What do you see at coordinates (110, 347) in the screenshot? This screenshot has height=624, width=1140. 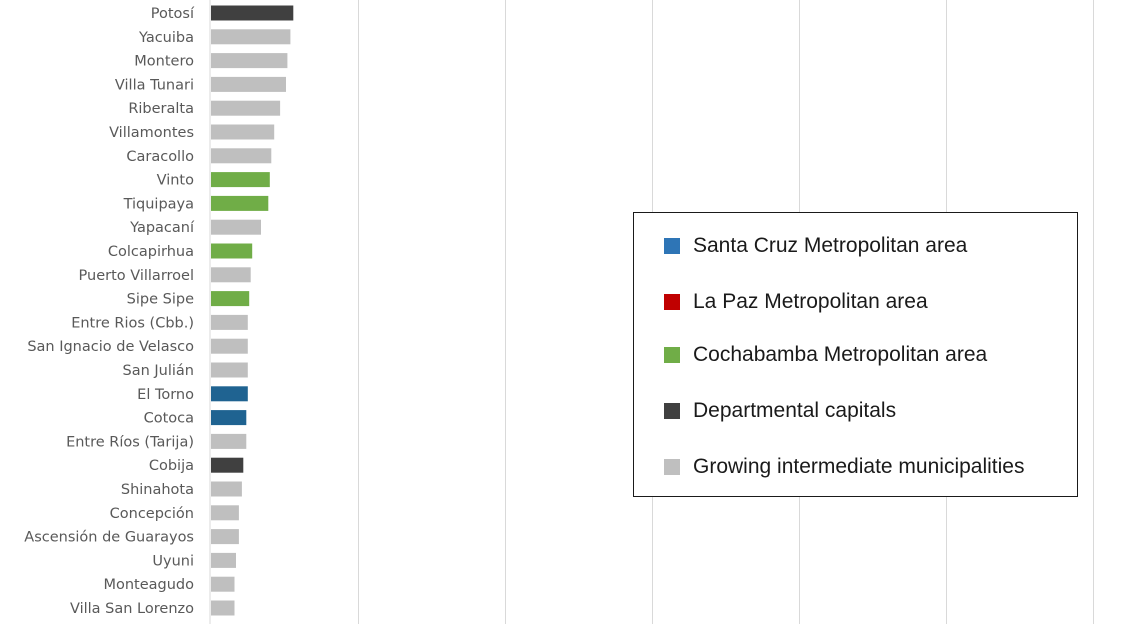 I see `category-label-san-ignacio-de-velasco: San Ignacio de Velasco` at bounding box center [110, 347].